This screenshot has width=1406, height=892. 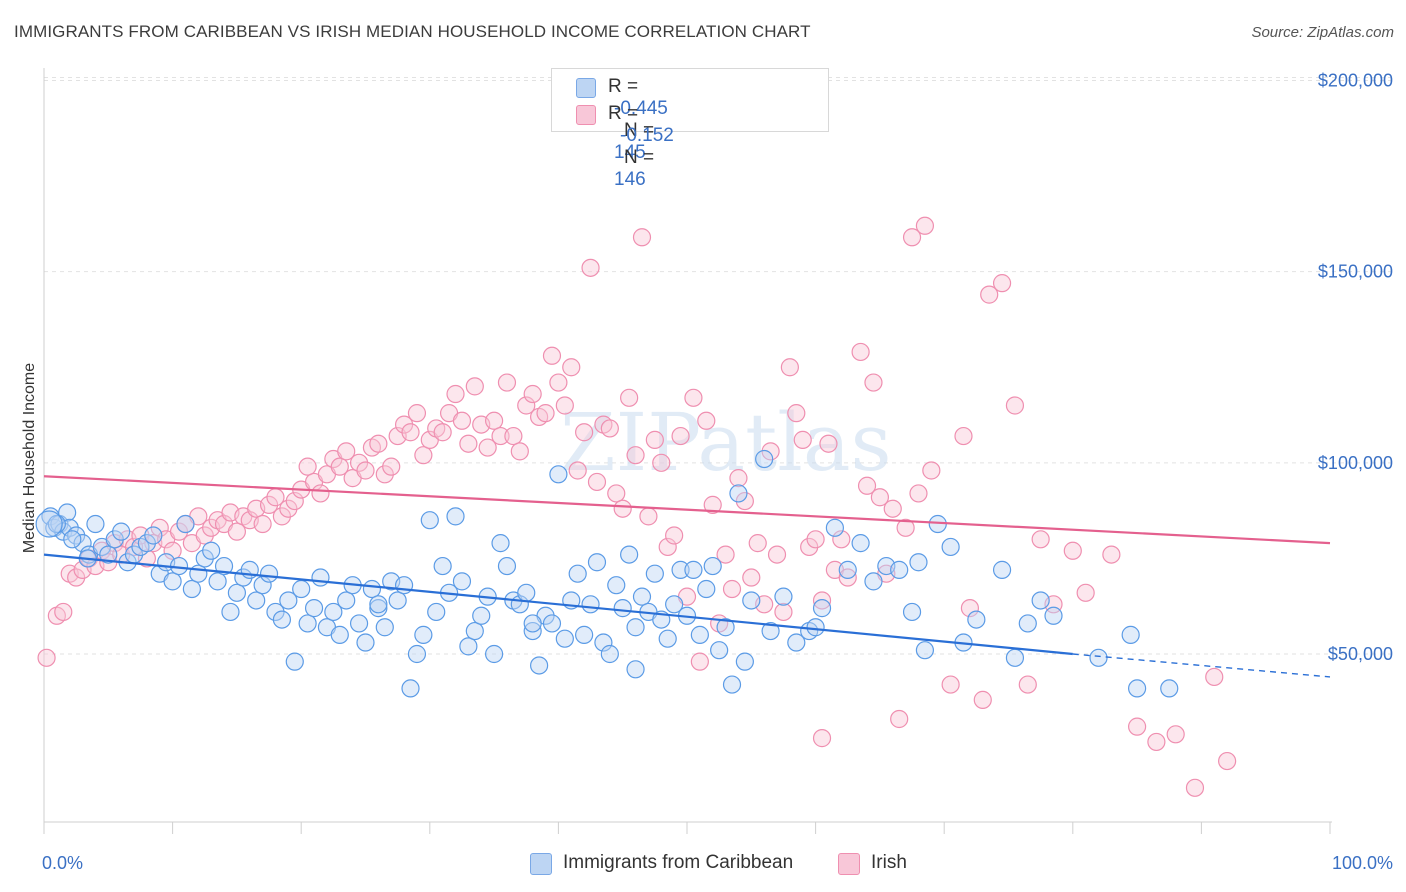 What do you see at coordinates (29, 458) in the screenshot?
I see `y-axis-label: Median Household Income` at bounding box center [29, 458].